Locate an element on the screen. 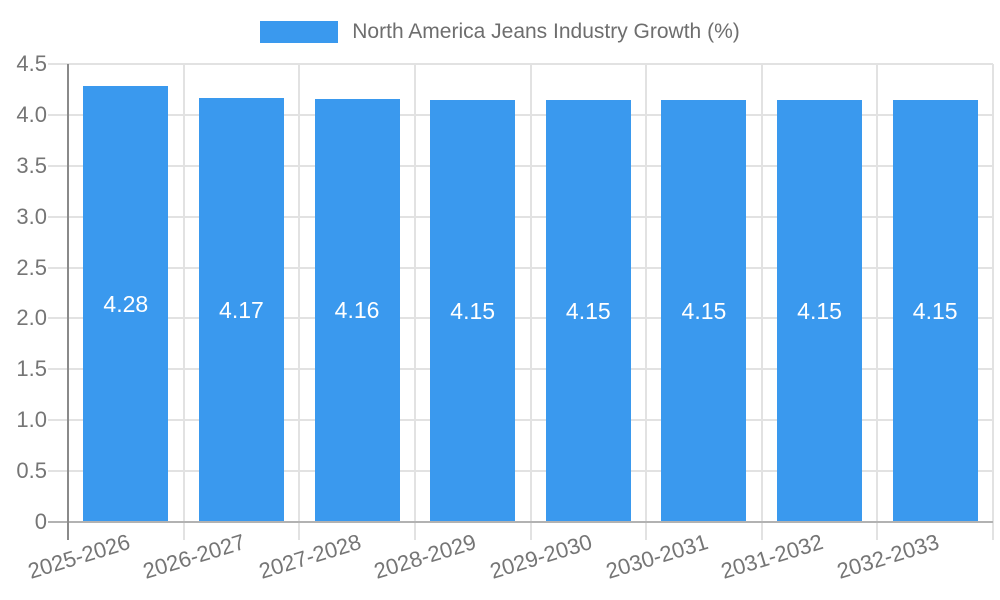 The width and height of the screenshot is (1000, 600). bar-value-label: 4.17 is located at coordinates (241, 309).